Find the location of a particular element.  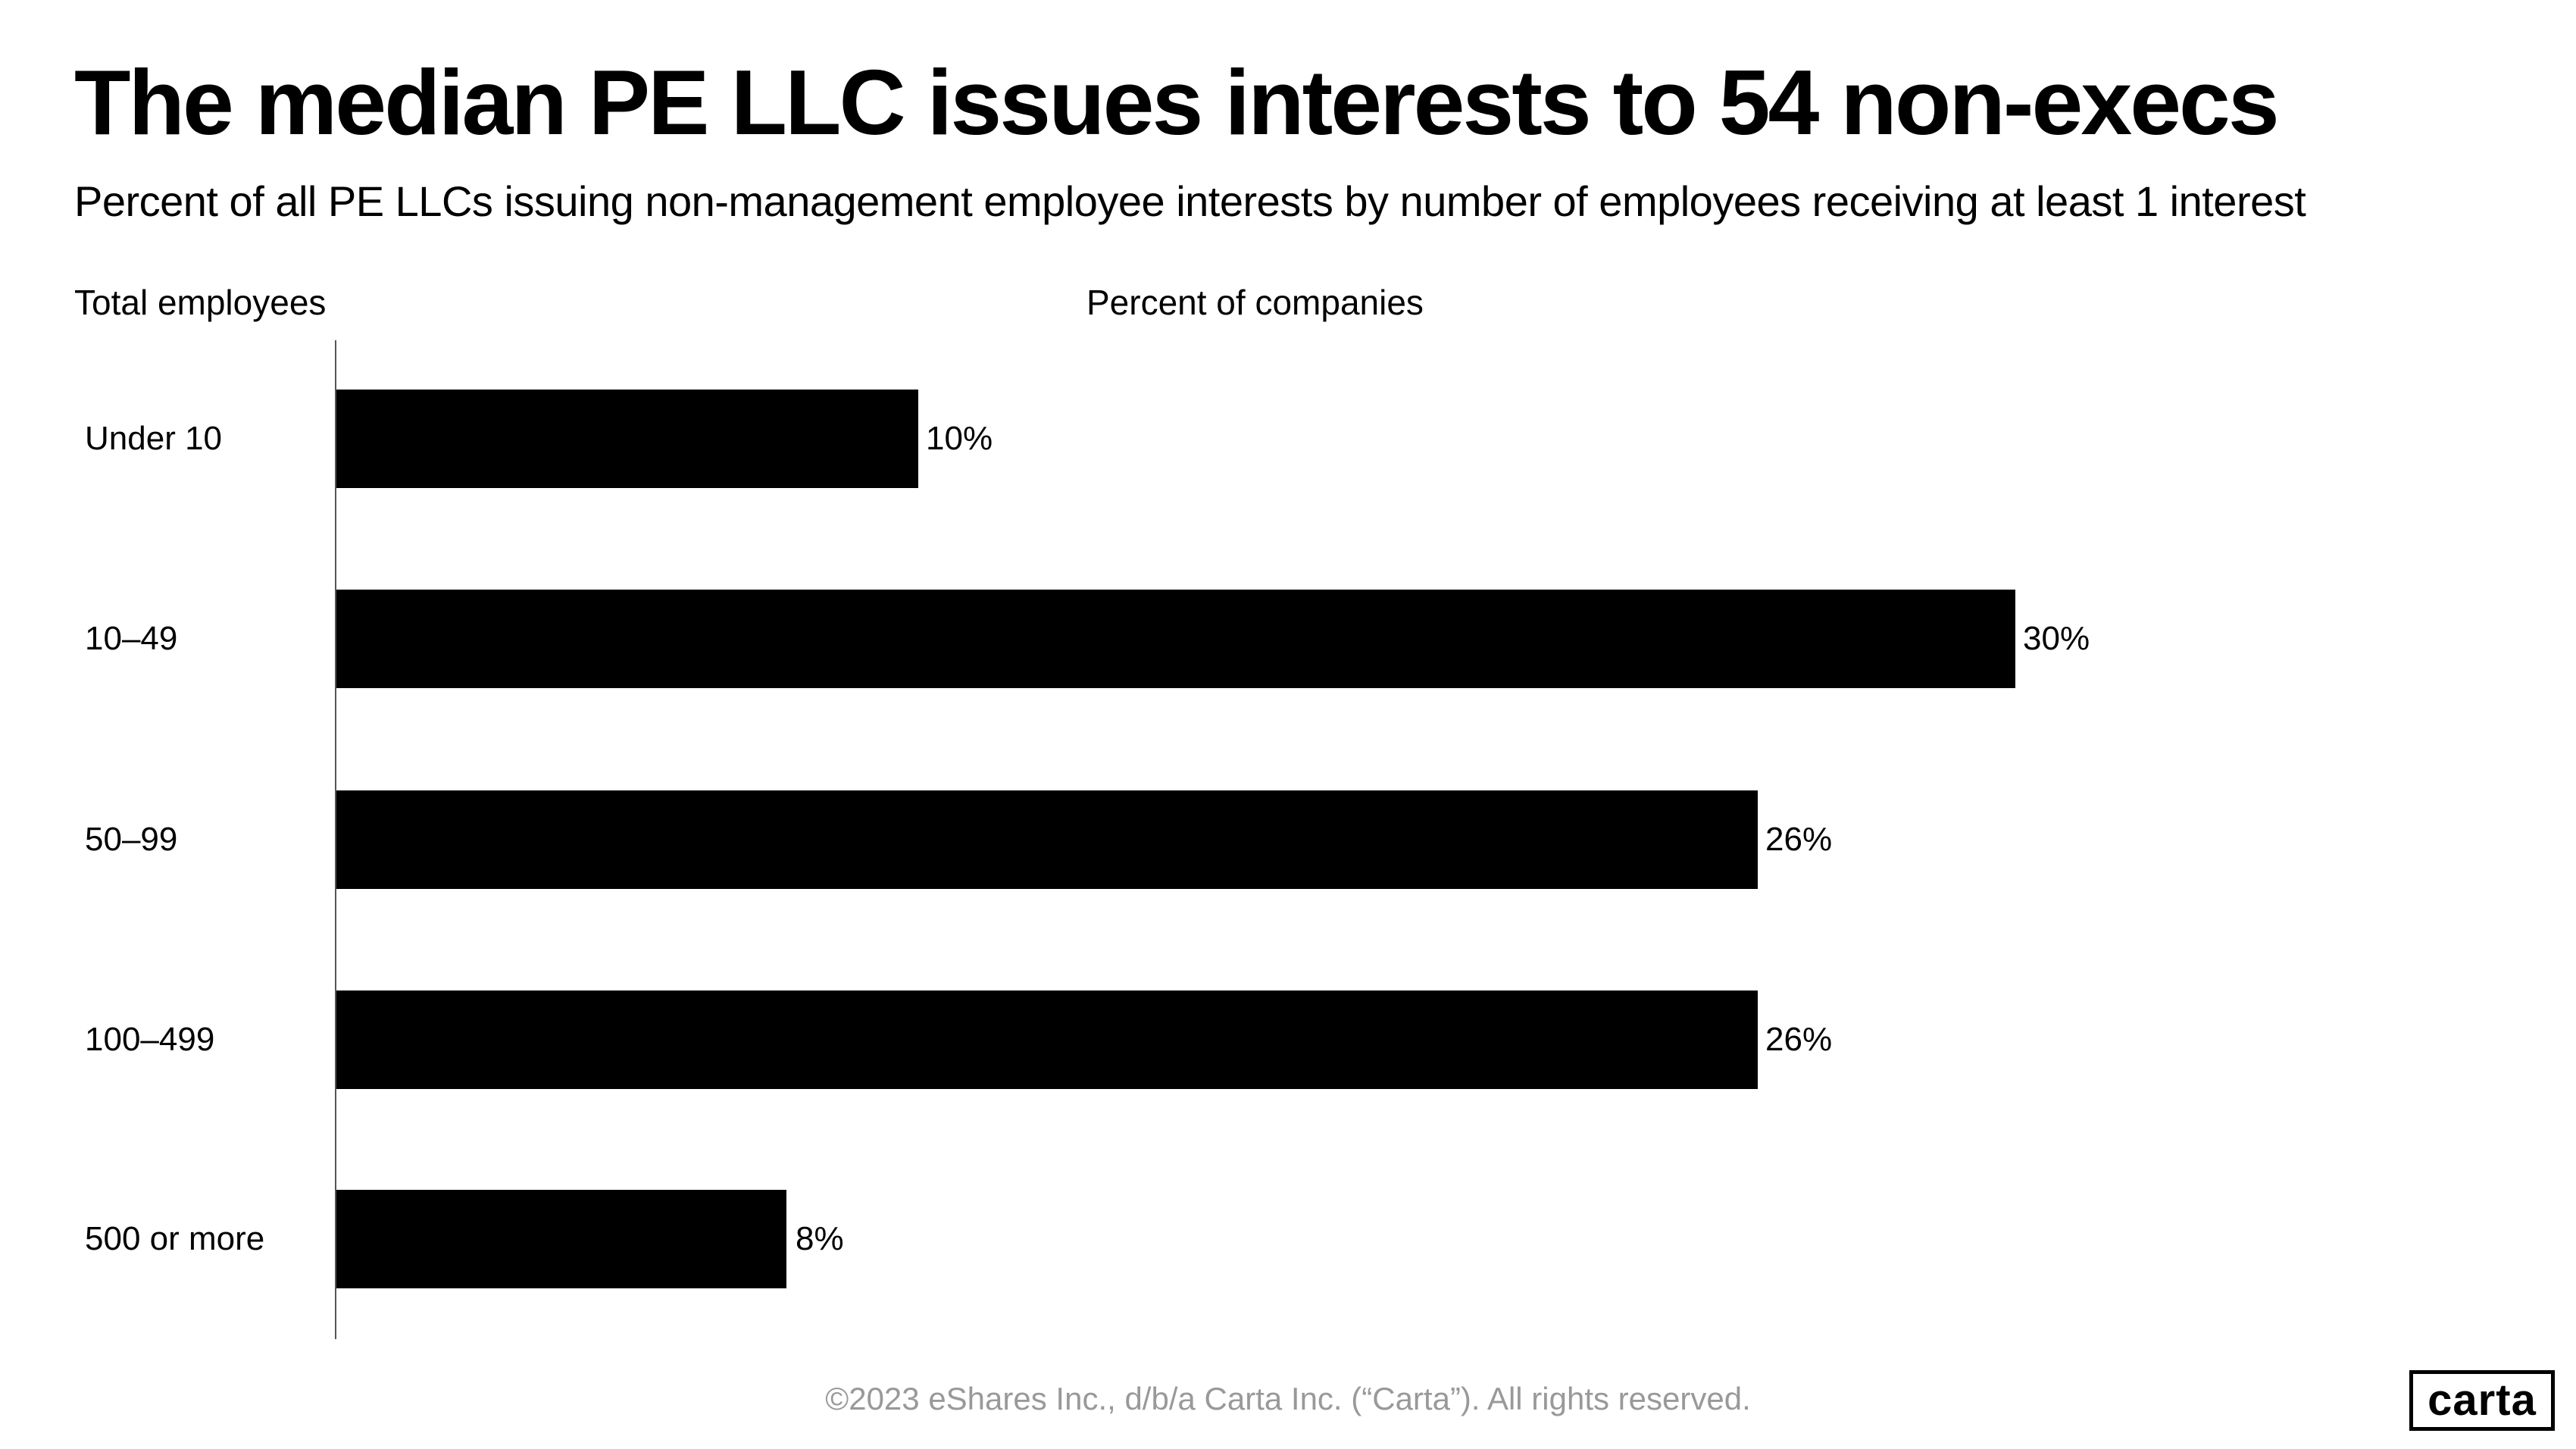

value-label: 30% is located at coordinates (2056, 638).